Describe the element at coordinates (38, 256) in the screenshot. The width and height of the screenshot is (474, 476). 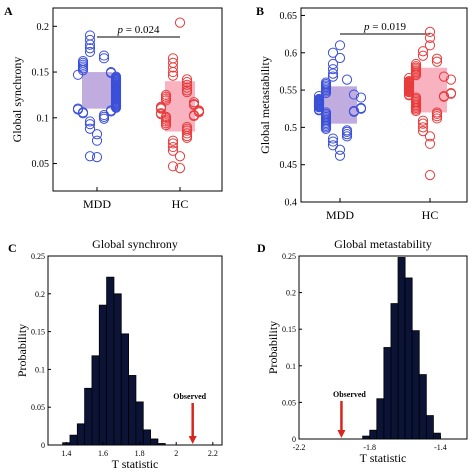
I see `y-tick-label: 0.25` at that location.